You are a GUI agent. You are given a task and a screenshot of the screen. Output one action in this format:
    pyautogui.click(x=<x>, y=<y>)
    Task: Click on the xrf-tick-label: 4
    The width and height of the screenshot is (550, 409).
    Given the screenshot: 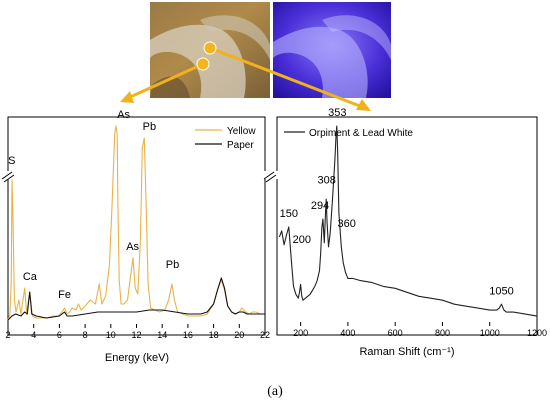 What is the action you would take?
    pyautogui.click(x=33, y=335)
    